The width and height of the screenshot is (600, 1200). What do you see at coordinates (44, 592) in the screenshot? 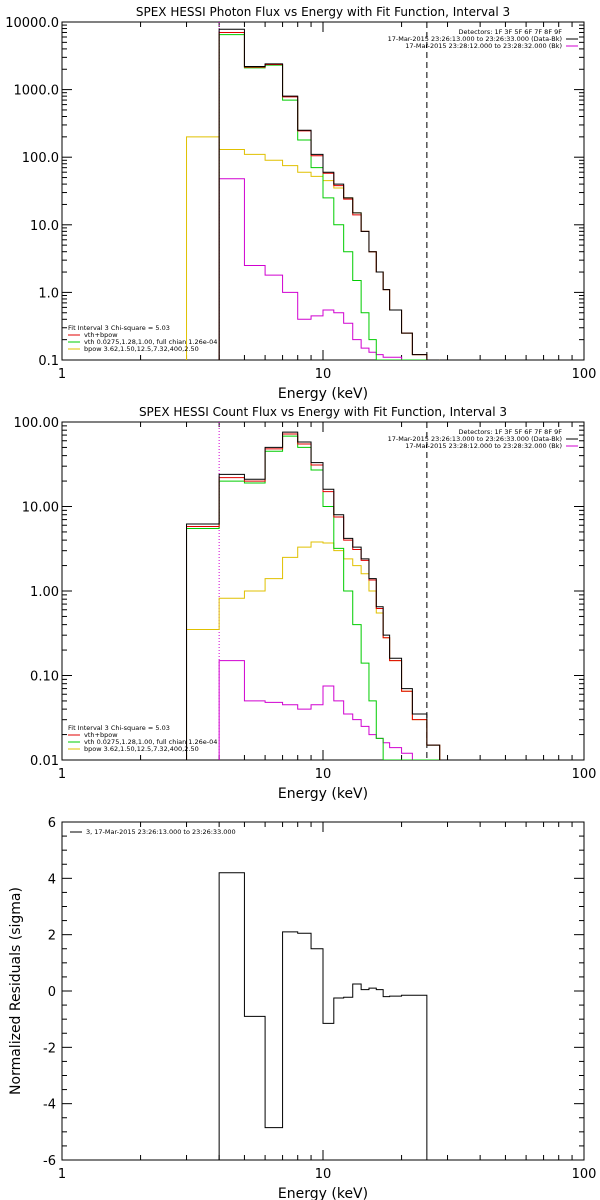
I see `y-tick-label: 1.00` at bounding box center [44, 592].